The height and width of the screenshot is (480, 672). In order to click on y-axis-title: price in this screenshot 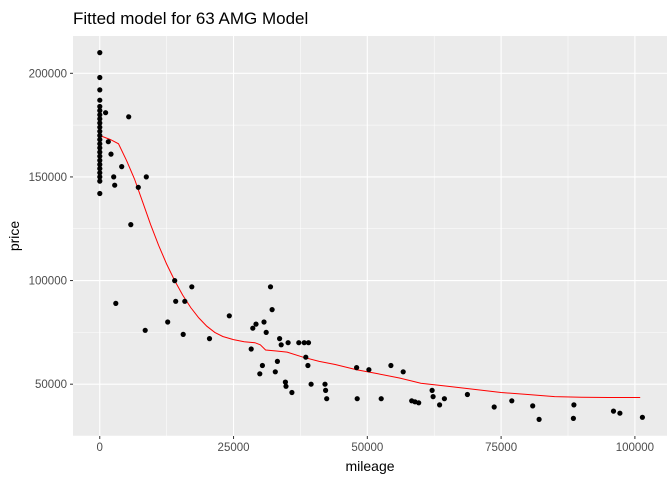, I will do `click(14, 236)`.